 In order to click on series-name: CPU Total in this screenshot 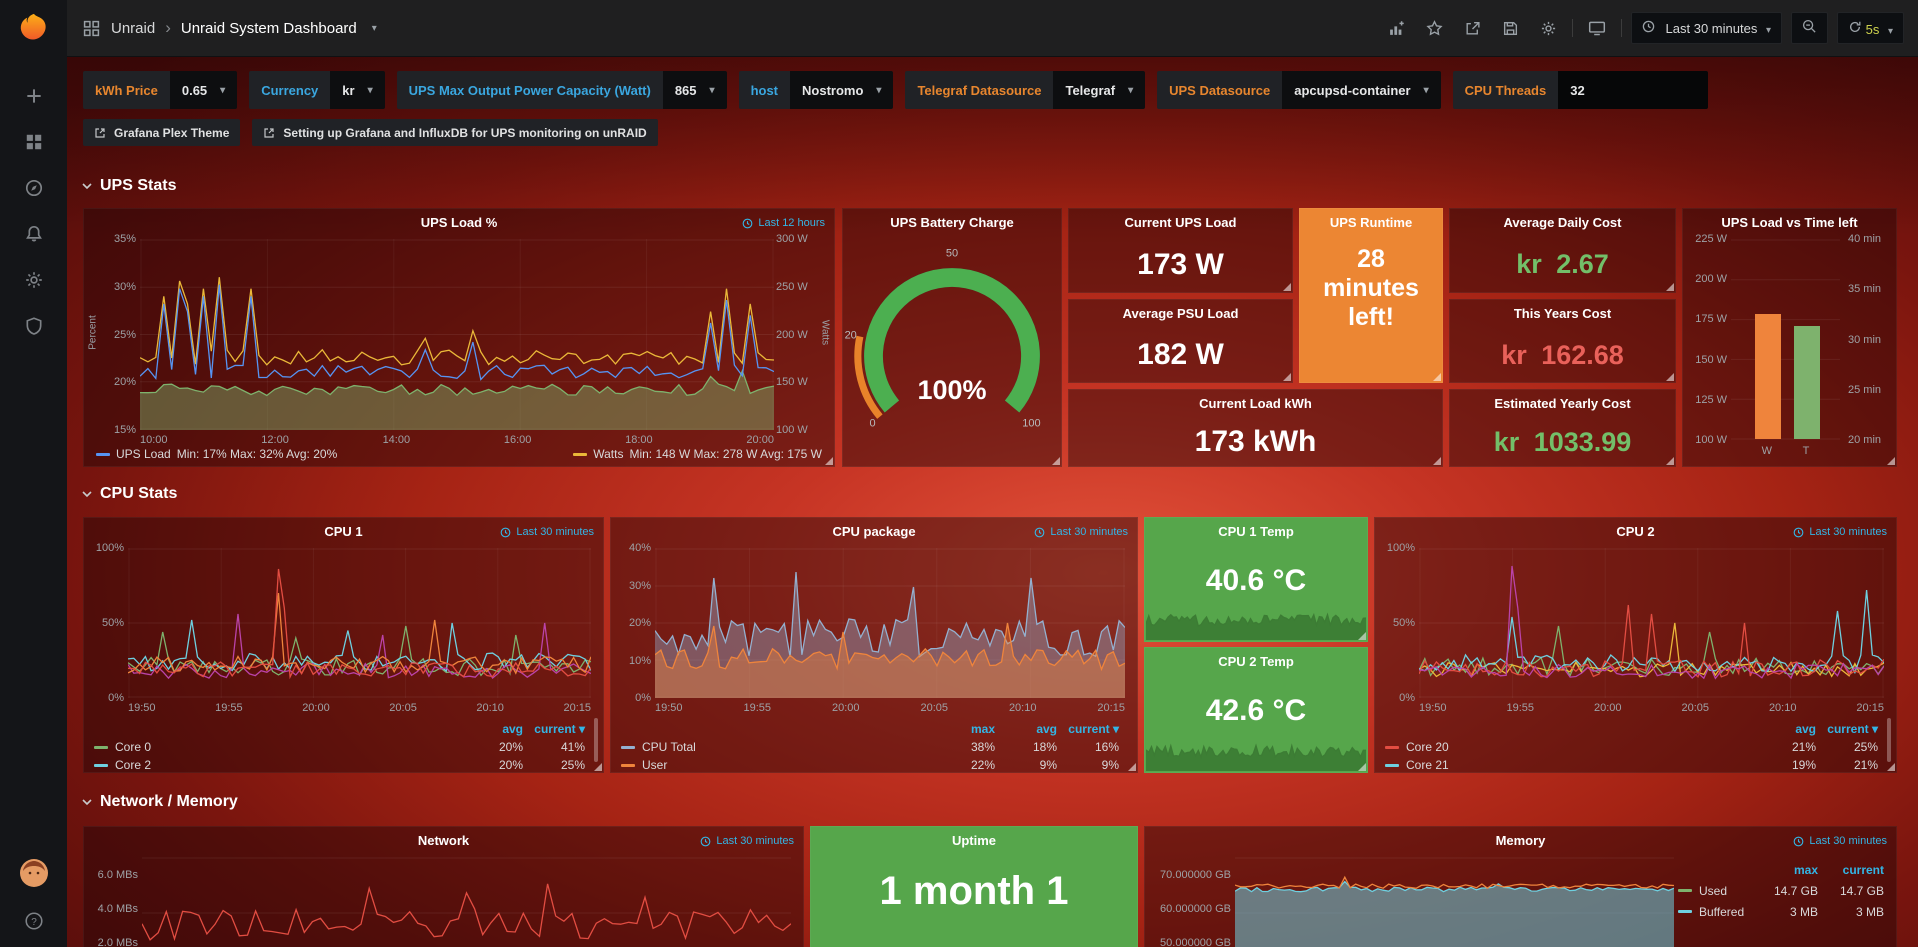, I will do `click(669, 747)`.